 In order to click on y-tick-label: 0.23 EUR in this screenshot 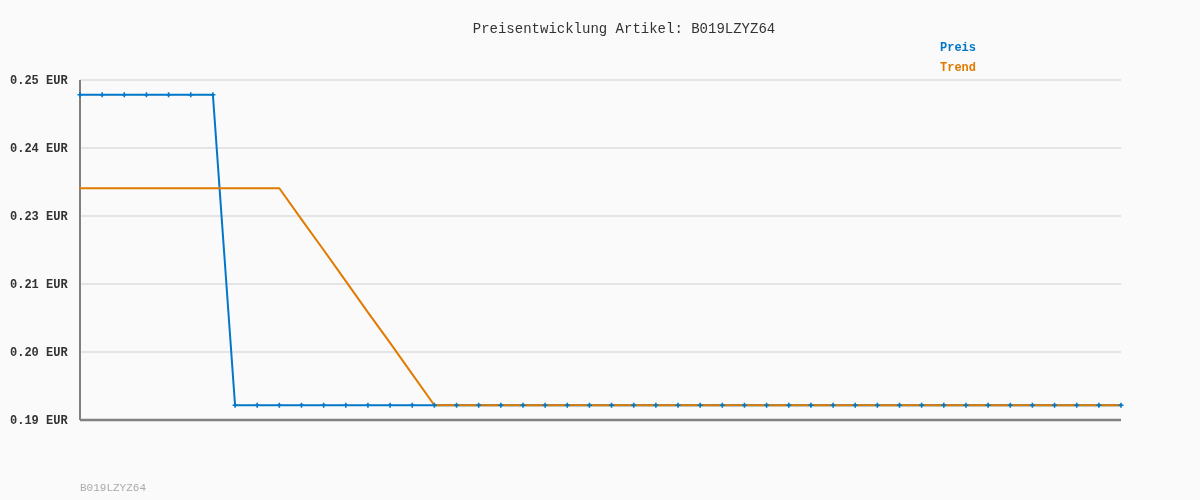, I will do `click(39, 217)`.